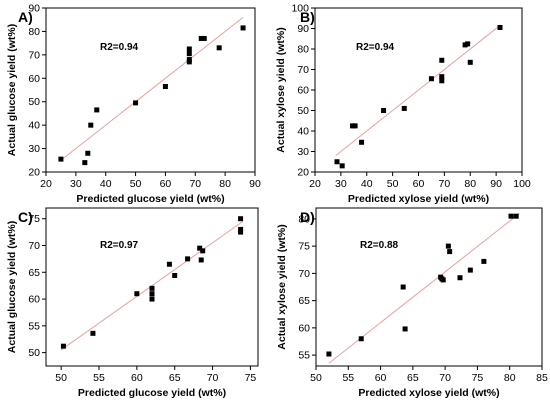 The width and height of the screenshot is (550, 402). Describe the element at coordinates (522, 184) in the screenshot. I see `x-tick-label: 100` at that location.